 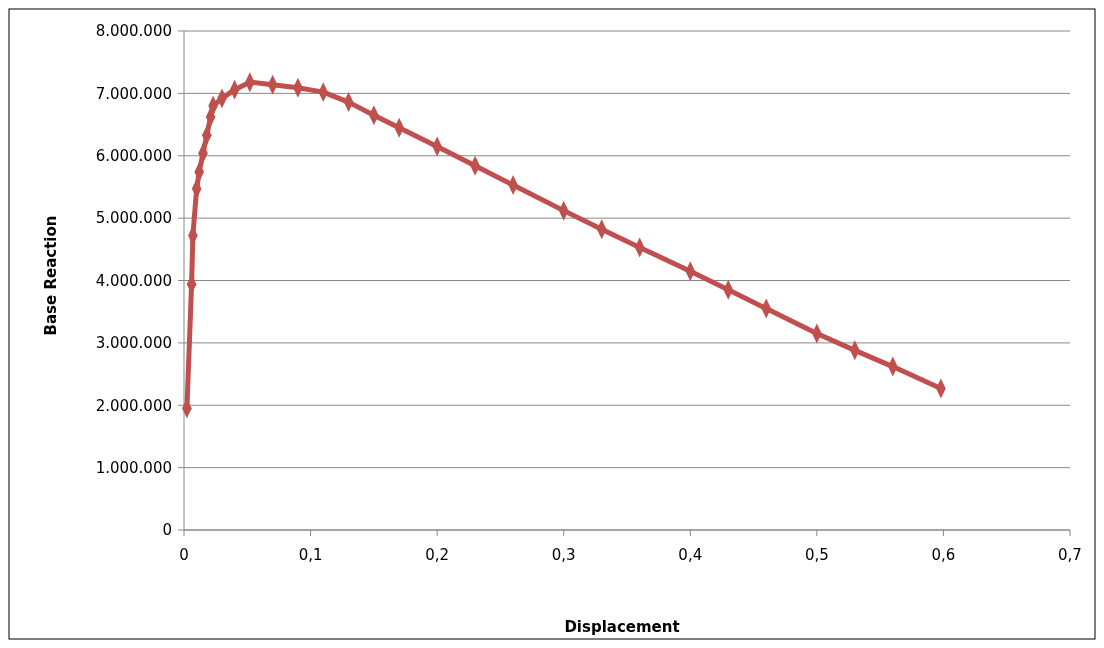 What do you see at coordinates (816, 555) in the screenshot?
I see `x-tick-label: 0,5` at bounding box center [816, 555].